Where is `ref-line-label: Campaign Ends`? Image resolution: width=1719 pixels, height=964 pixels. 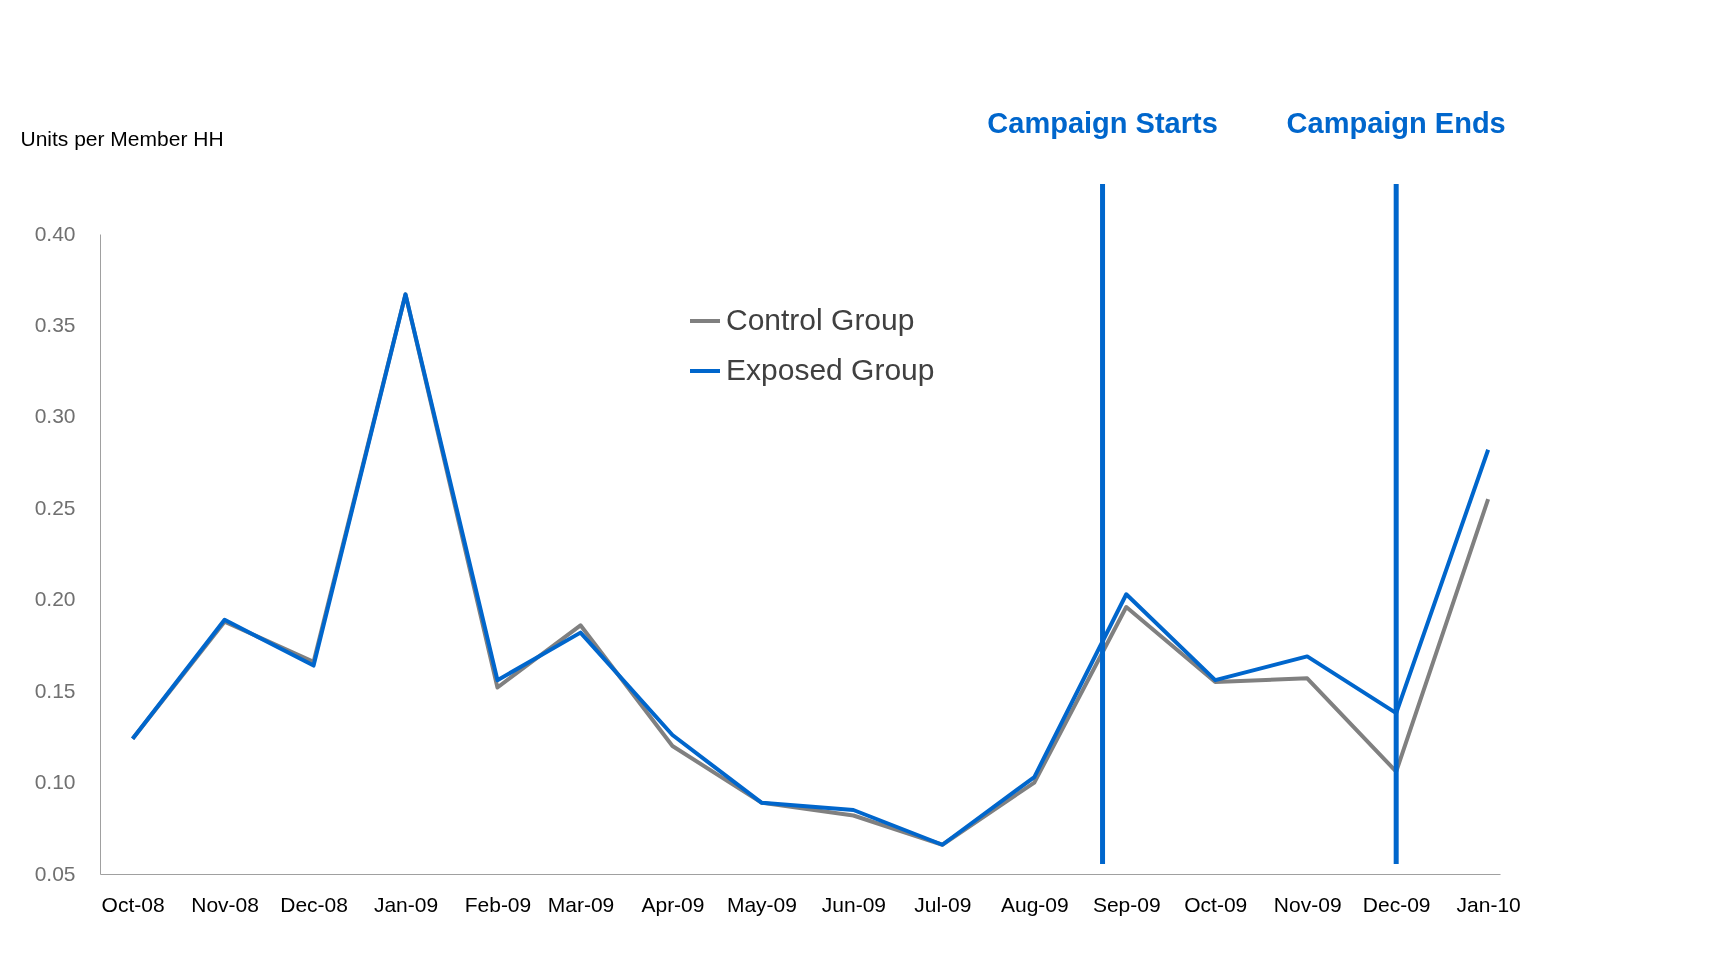 ref-line-label: Campaign Ends is located at coordinates (1396, 123).